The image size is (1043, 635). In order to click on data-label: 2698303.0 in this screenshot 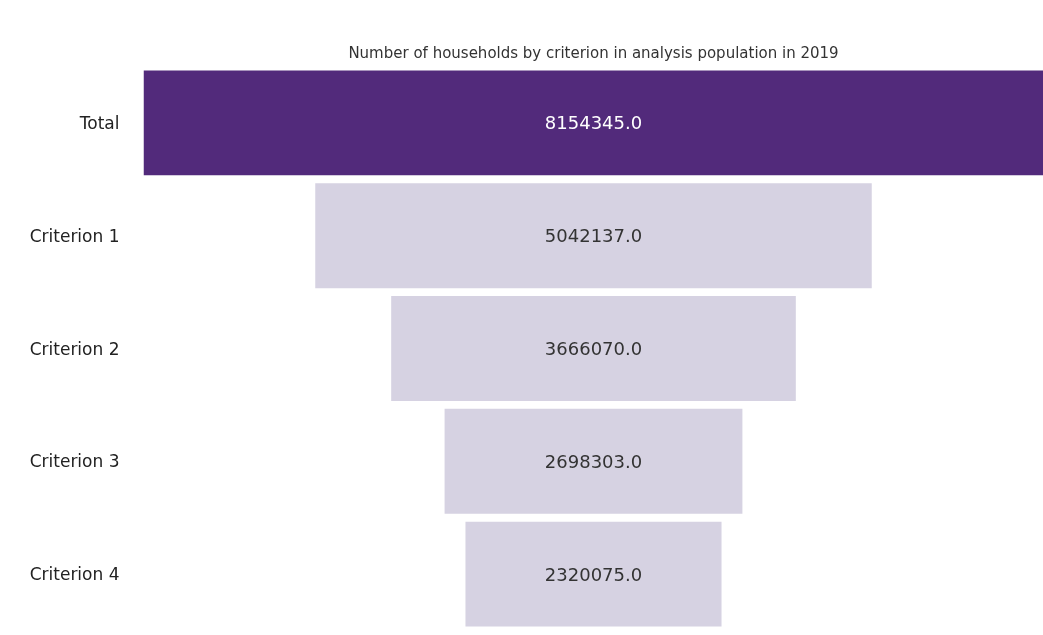, I will do `click(593, 461)`.